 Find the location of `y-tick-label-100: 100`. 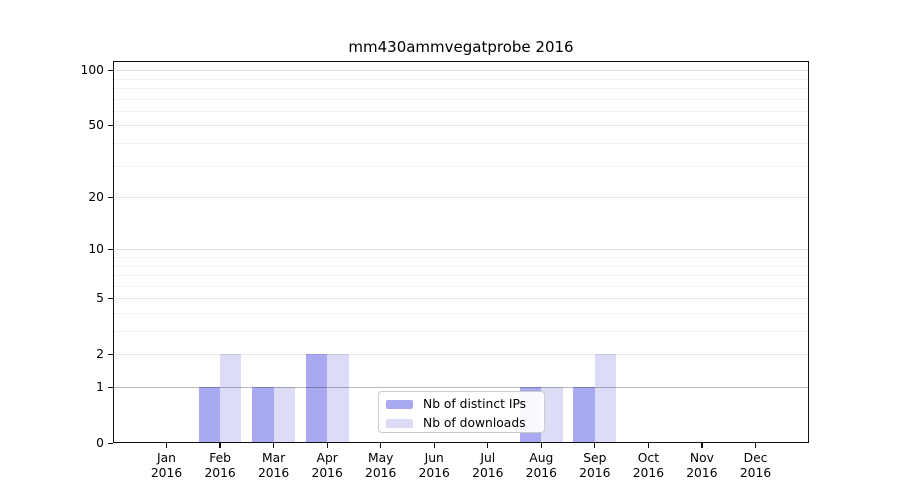

y-tick-label-100: 100 is located at coordinates (92, 69).